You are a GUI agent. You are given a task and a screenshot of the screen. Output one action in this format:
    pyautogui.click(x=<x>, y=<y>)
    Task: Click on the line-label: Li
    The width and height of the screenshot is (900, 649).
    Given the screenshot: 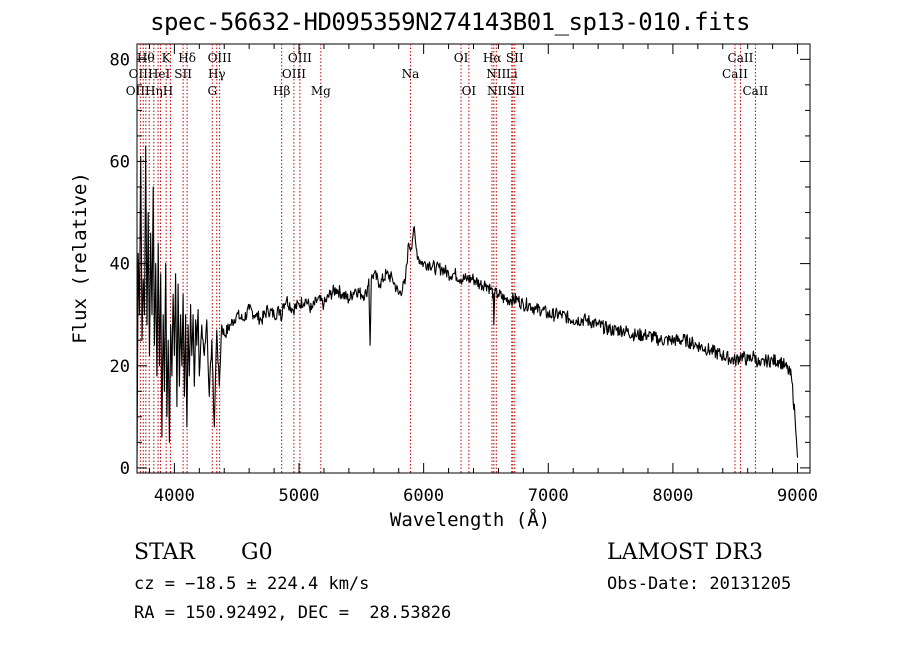 What is the action you would take?
    pyautogui.click(x=512, y=74)
    